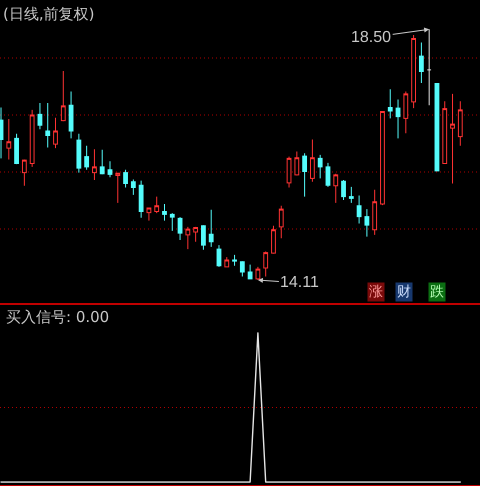 This screenshot has width=480, height=486. What do you see at coordinates (58, 317) in the screenshot?
I see `chart-title: 买入信号: 0.00` at bounding box center [58, 317].